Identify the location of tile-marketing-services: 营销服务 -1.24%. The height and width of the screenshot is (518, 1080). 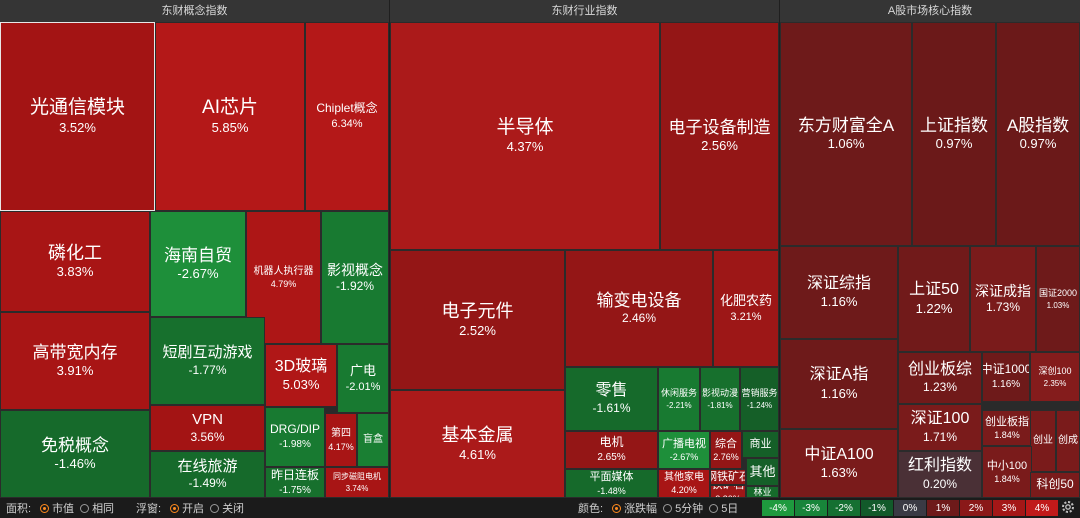
(759, 399).